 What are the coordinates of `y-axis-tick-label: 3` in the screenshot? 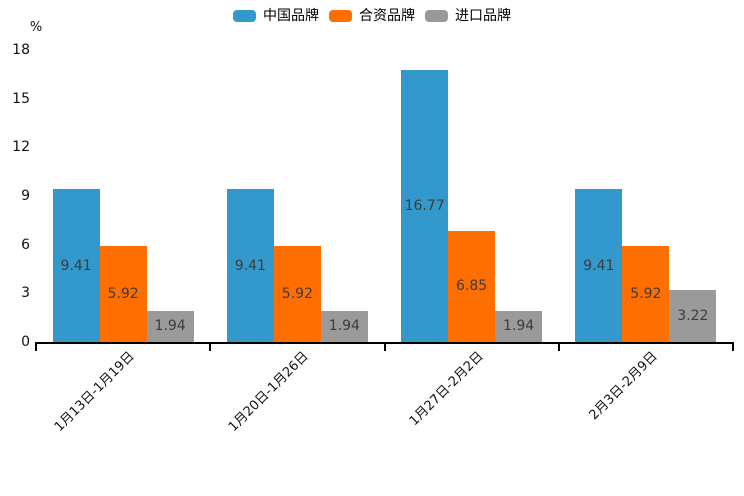 It's located at (25, 293).